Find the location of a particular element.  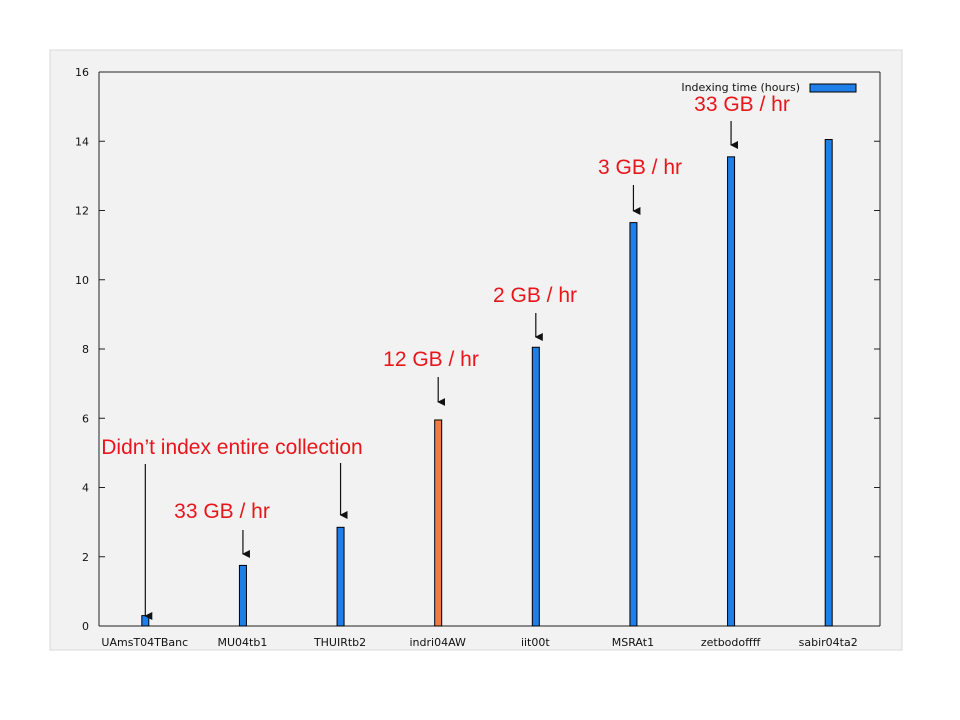

annotation-label: 2 GB / hr is located at coordinates (535, 295).